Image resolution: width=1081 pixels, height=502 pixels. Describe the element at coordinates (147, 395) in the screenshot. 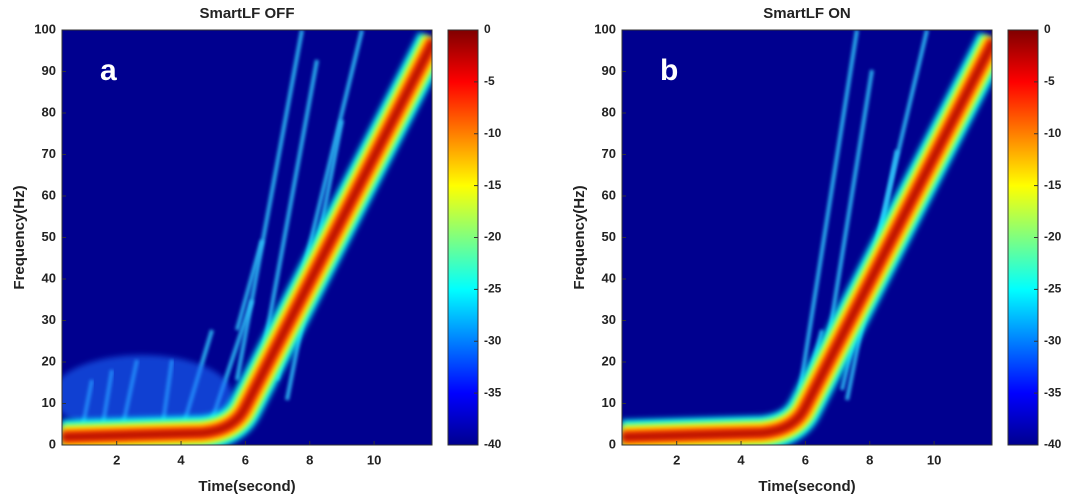

I see `low-freq-noise` at that location.